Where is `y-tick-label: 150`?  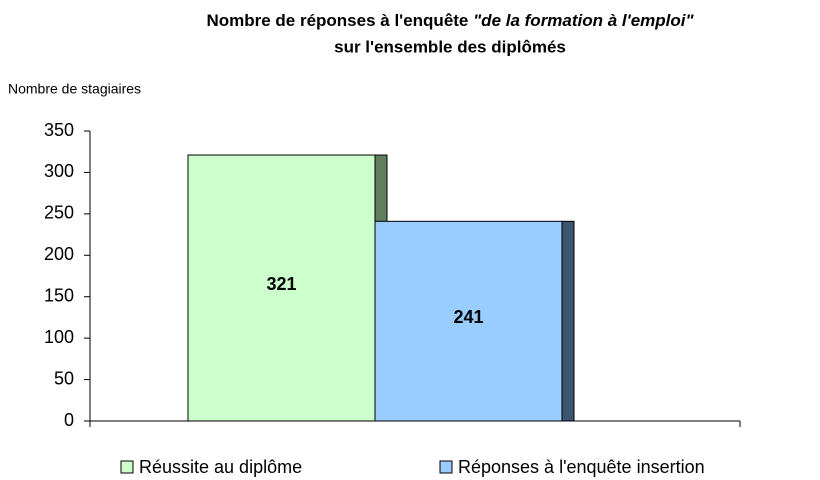
y-tick-label: 150 is located at coordinates (59, 295).